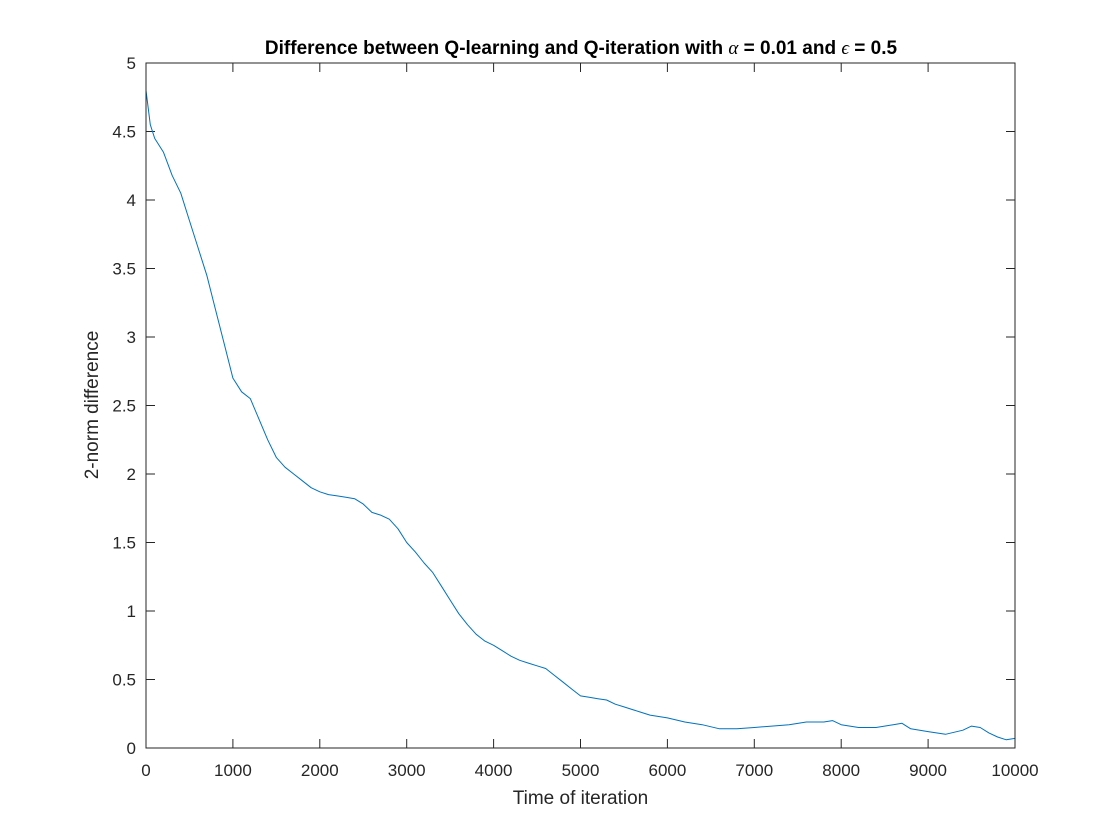 The width and height of the screenshot is (1120, 840). What do you see at coordinates (124, 406) in the screenshot?
I see `y-tick-label: 2.5` at bounding box center [124, 406].